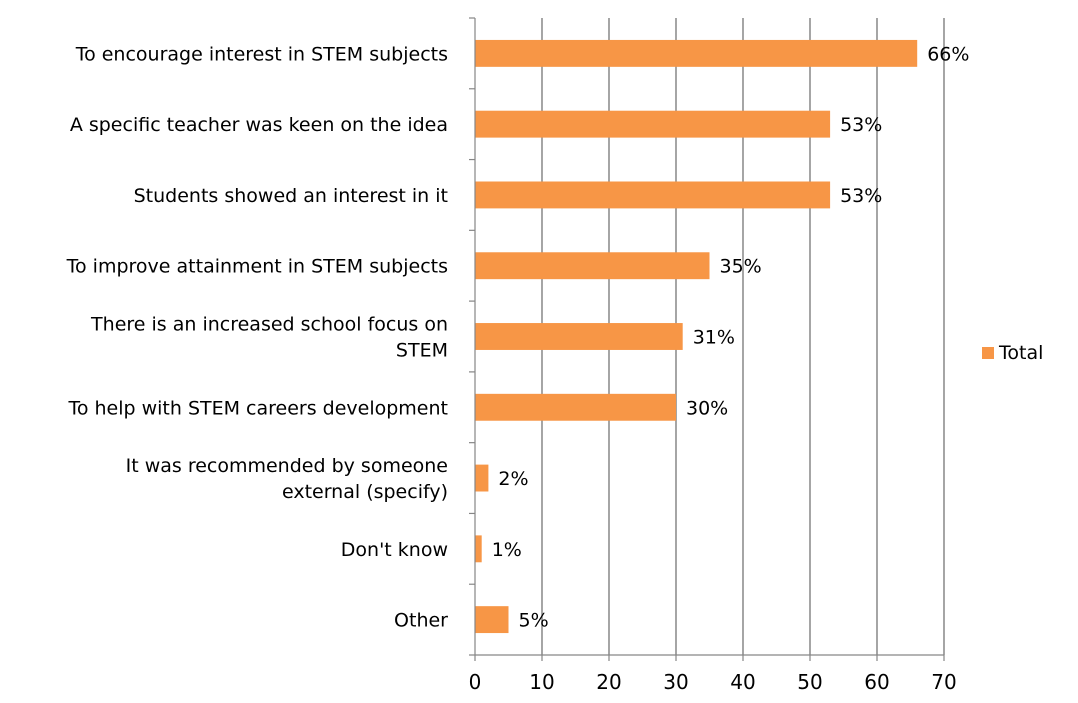 The image size is (1078, 703). What do you see at coordinates (741, 267) in the screenshot?
I see `value-label-3: 35%` at bounding box center [741, 267].